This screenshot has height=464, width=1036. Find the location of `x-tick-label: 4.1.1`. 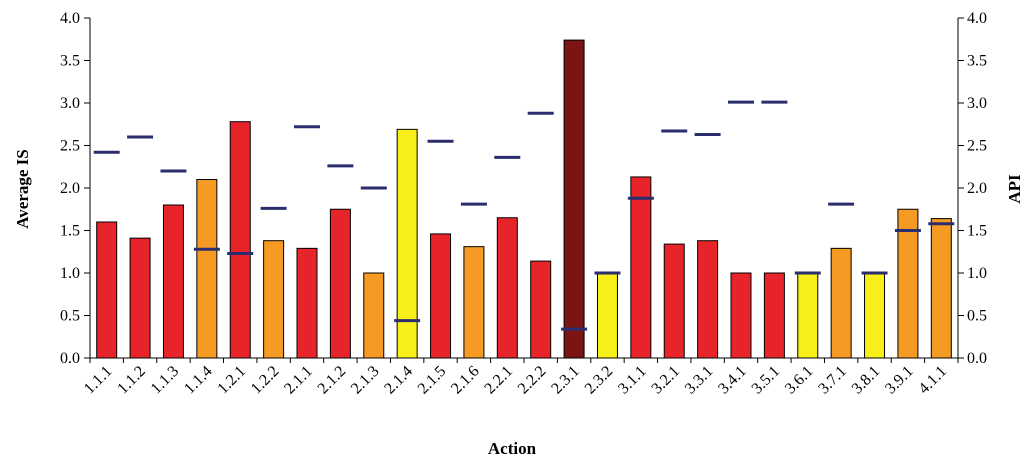

x-tick-label: 4.1.1 is located at coordinates (932, 380).